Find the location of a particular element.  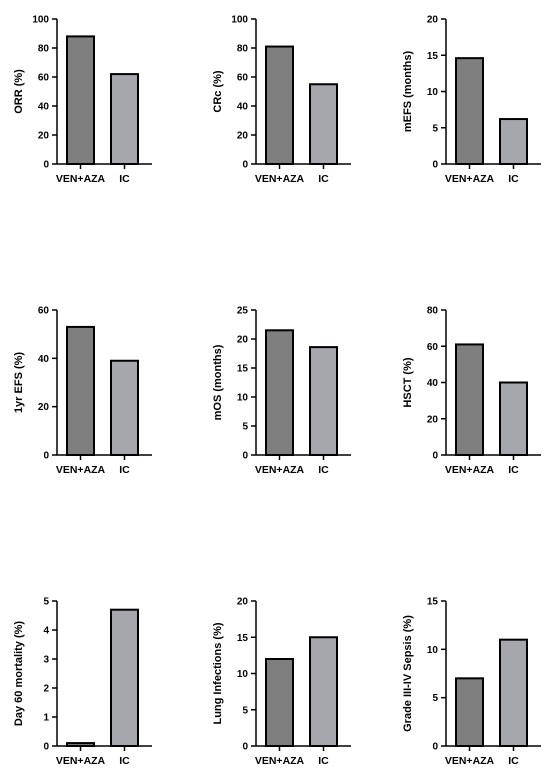

chart-panel-6: 0 20 40 60 80 VEN+AZA IC HSCT (%) is located at coordinates (471, 391).